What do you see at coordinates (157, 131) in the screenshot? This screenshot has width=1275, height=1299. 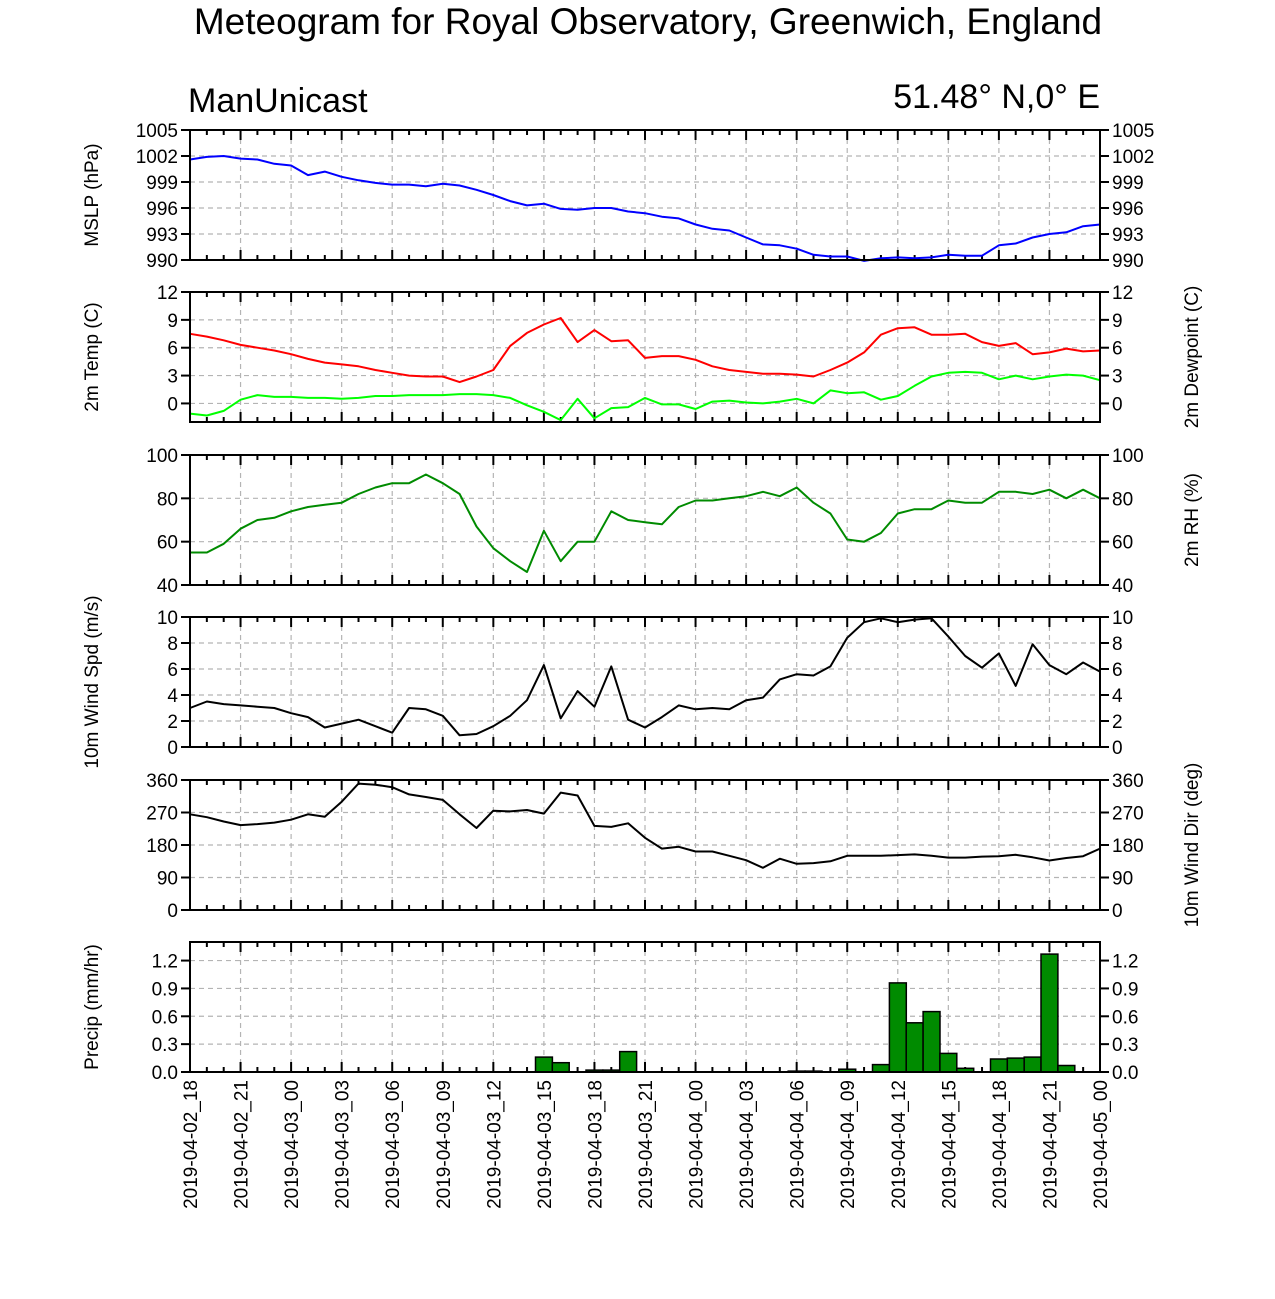 I see `y-tick-label-left: 1005` at bounding box center [157, 131].